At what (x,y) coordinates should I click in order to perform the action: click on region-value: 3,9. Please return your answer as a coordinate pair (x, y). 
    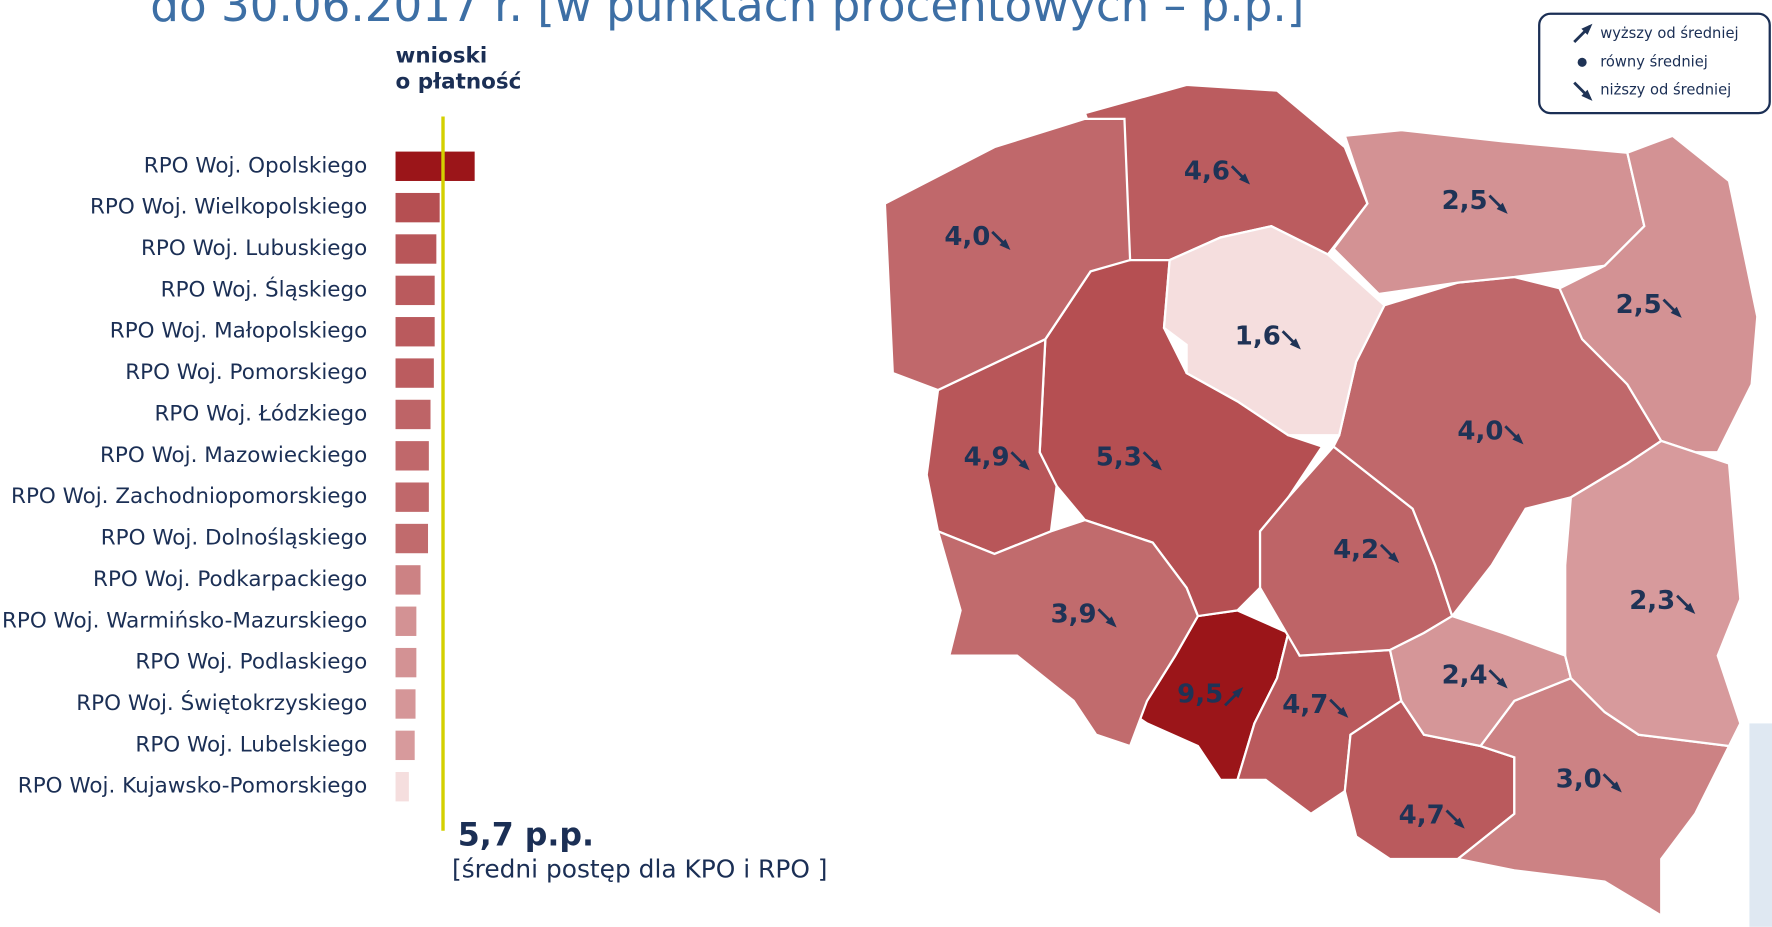
    Looking at the image, I should click on (1074, 614).